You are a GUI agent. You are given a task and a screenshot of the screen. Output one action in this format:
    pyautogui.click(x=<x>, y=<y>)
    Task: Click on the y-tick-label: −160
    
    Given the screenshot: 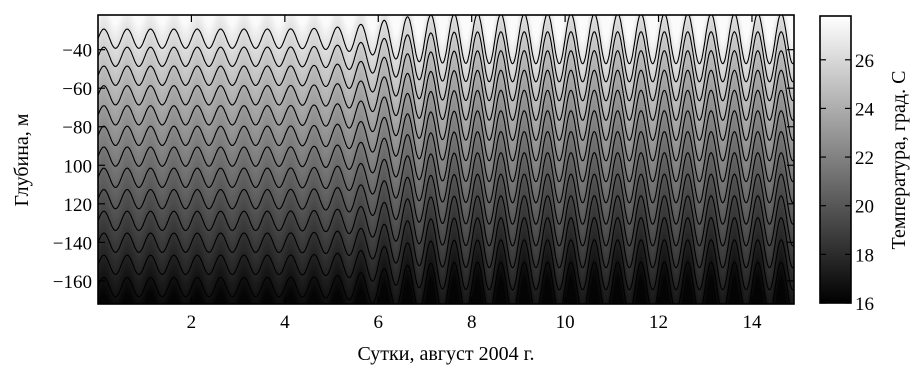 What is the action you would take?
    pyautogui.click(x=72, y=282)
    